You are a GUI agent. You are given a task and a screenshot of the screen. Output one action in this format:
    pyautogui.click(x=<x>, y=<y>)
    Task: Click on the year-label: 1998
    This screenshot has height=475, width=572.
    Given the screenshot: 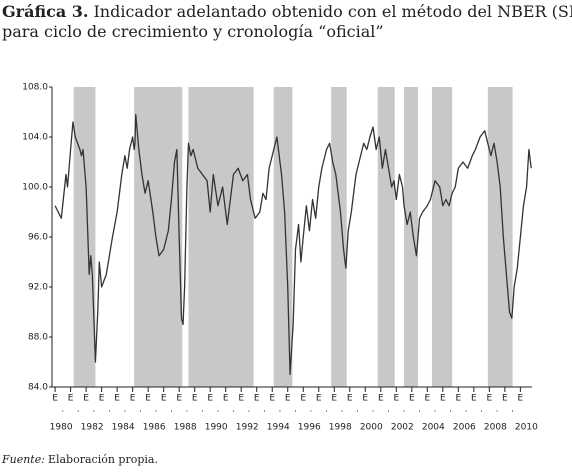 What is the action you would take?
    pyautogui.click(x=340, y=428)
    